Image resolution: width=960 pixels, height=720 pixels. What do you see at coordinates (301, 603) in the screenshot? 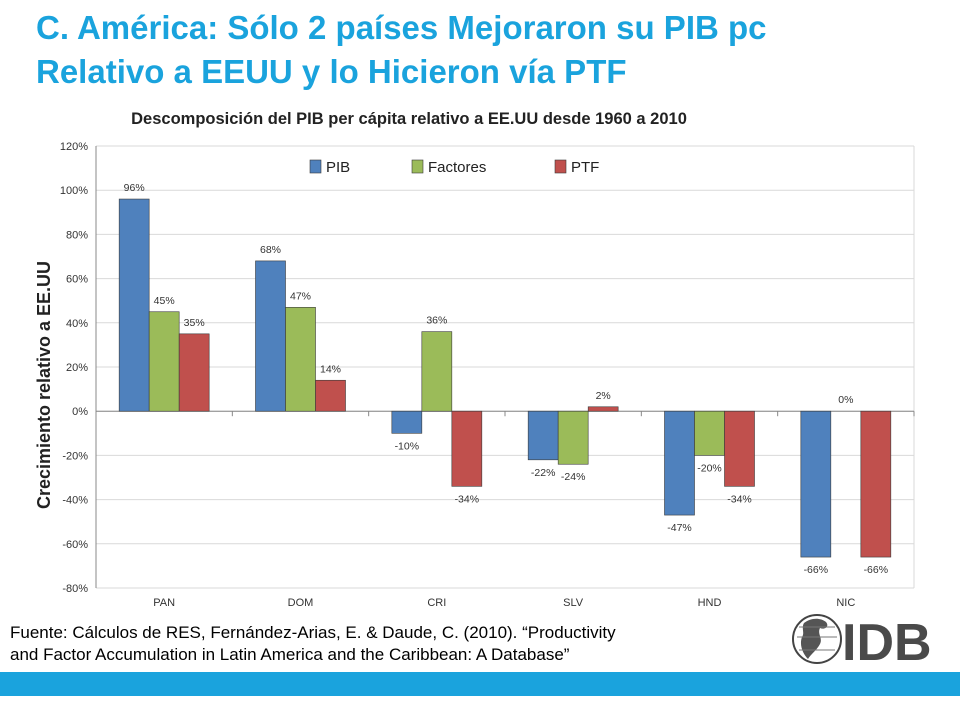
I see `x-tick-label: DOM` at bounding box center [301, 603].